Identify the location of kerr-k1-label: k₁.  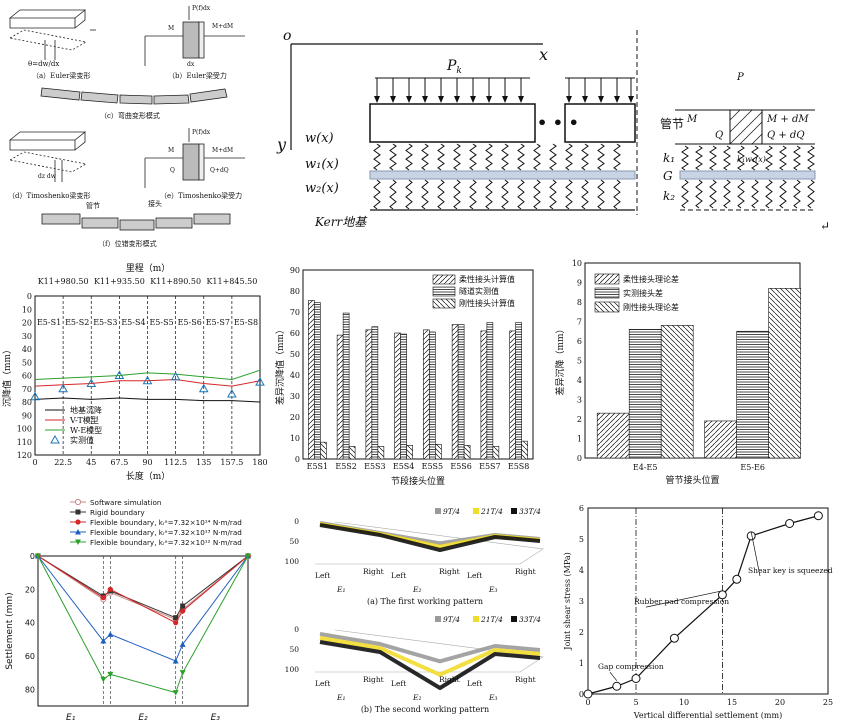
(669, 158).